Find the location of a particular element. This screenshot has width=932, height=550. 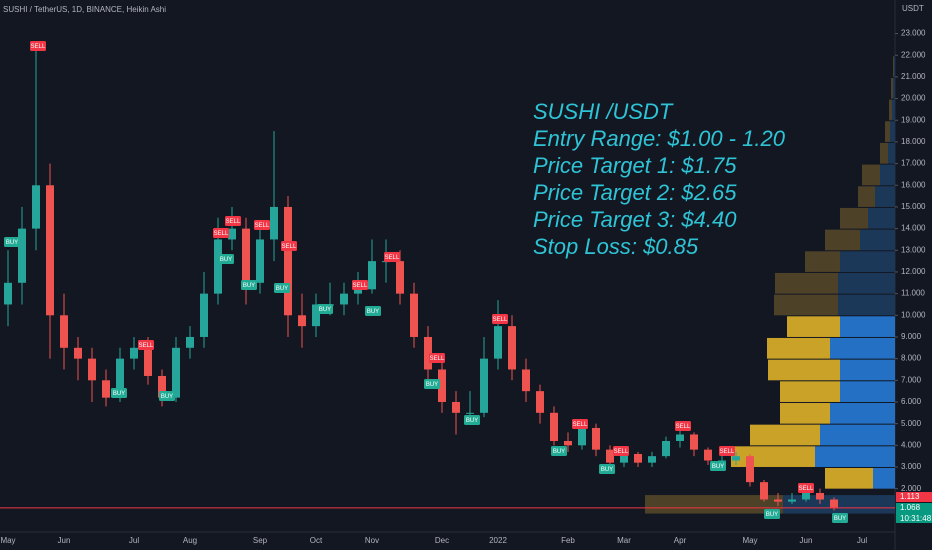

y-tick-label: 22.000 is located at coordinates (913, 54).